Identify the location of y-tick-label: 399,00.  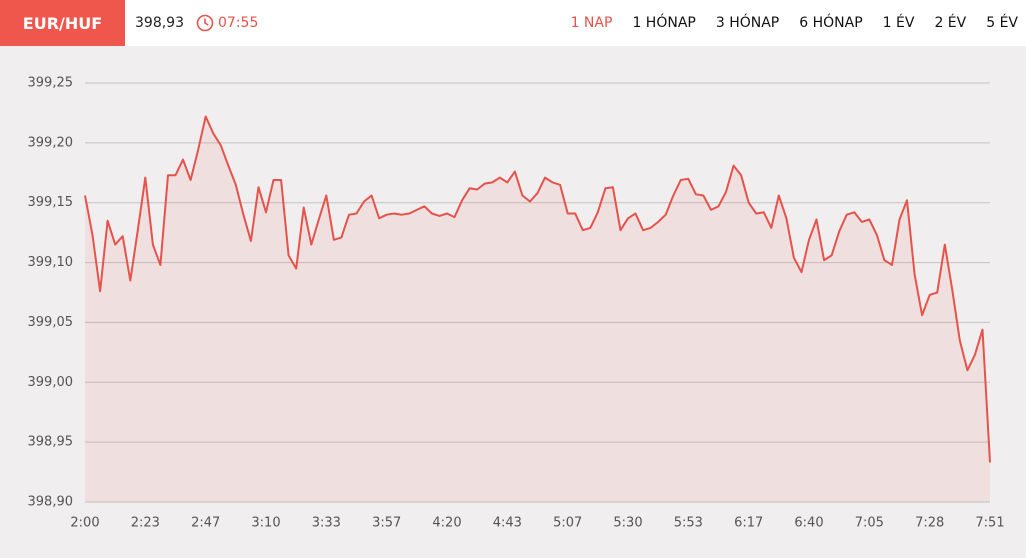
(51, 382).